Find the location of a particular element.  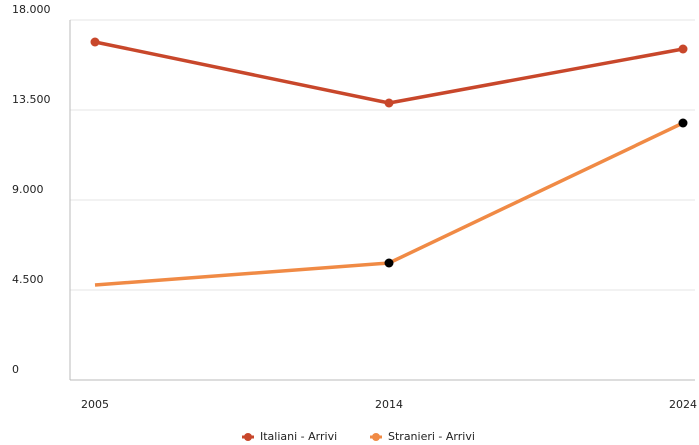

x-tick-label: 2005 is located at coordinates (95, 404).